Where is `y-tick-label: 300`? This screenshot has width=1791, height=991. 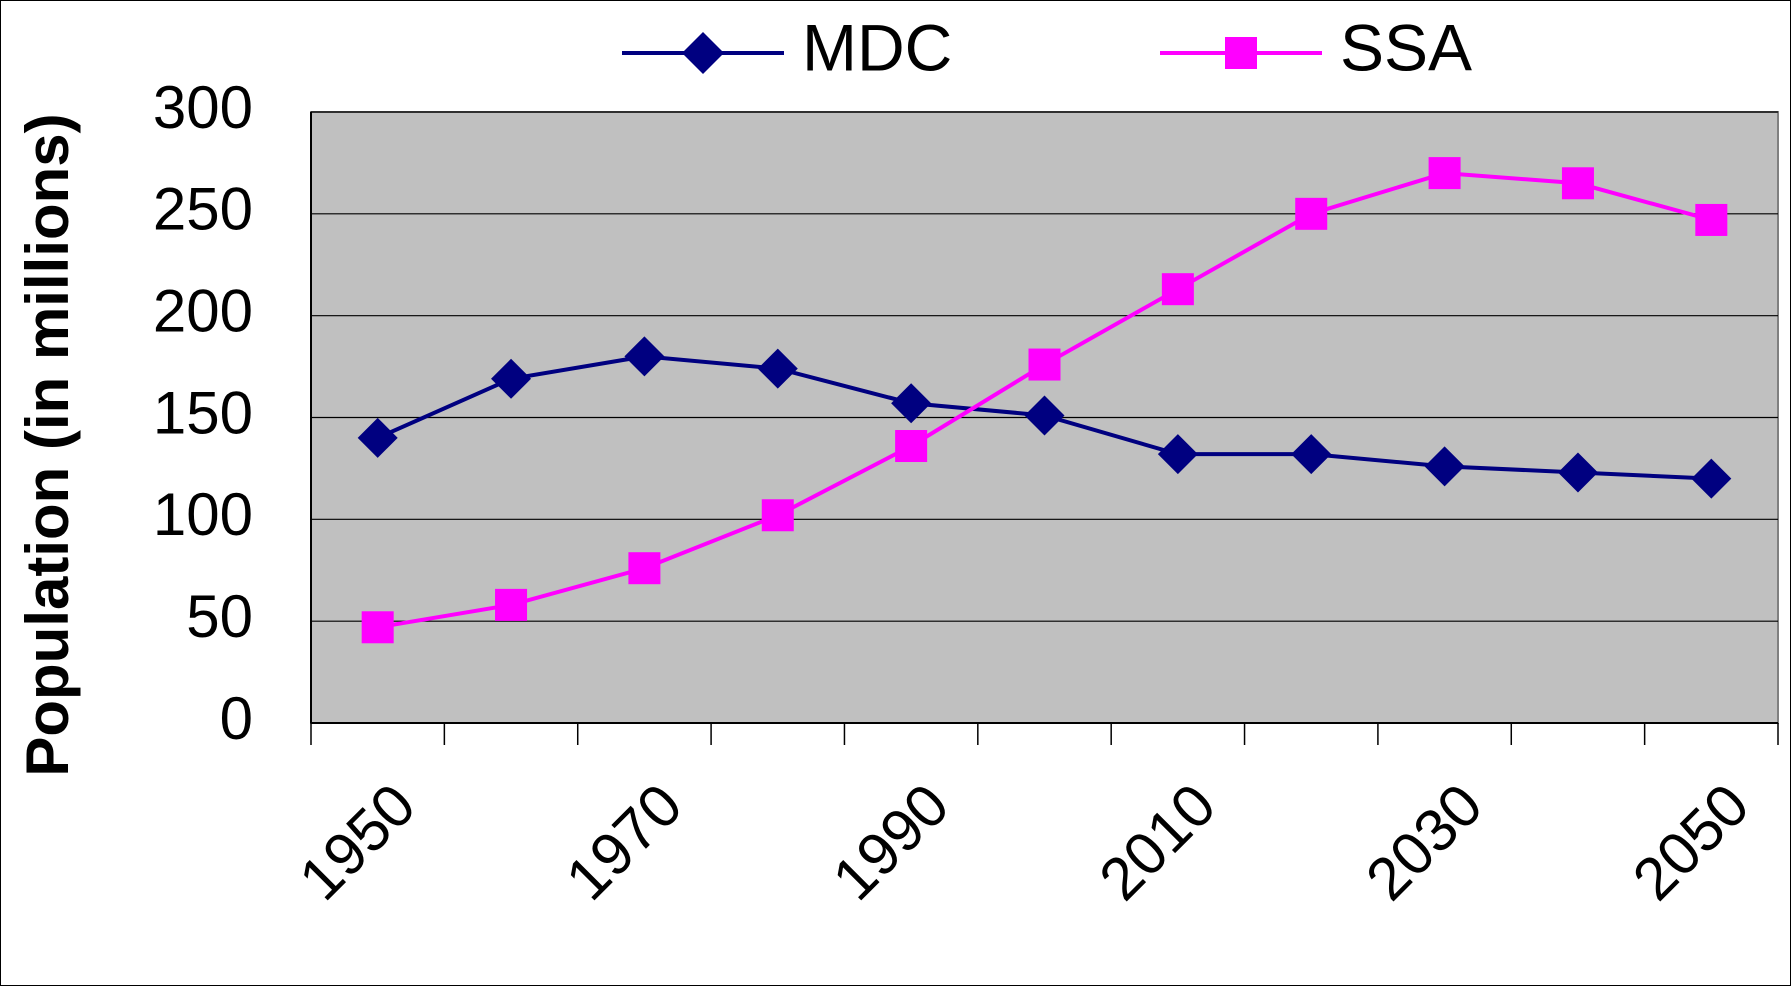 y-tick-label: 300 is located at coordinates (203, 107).